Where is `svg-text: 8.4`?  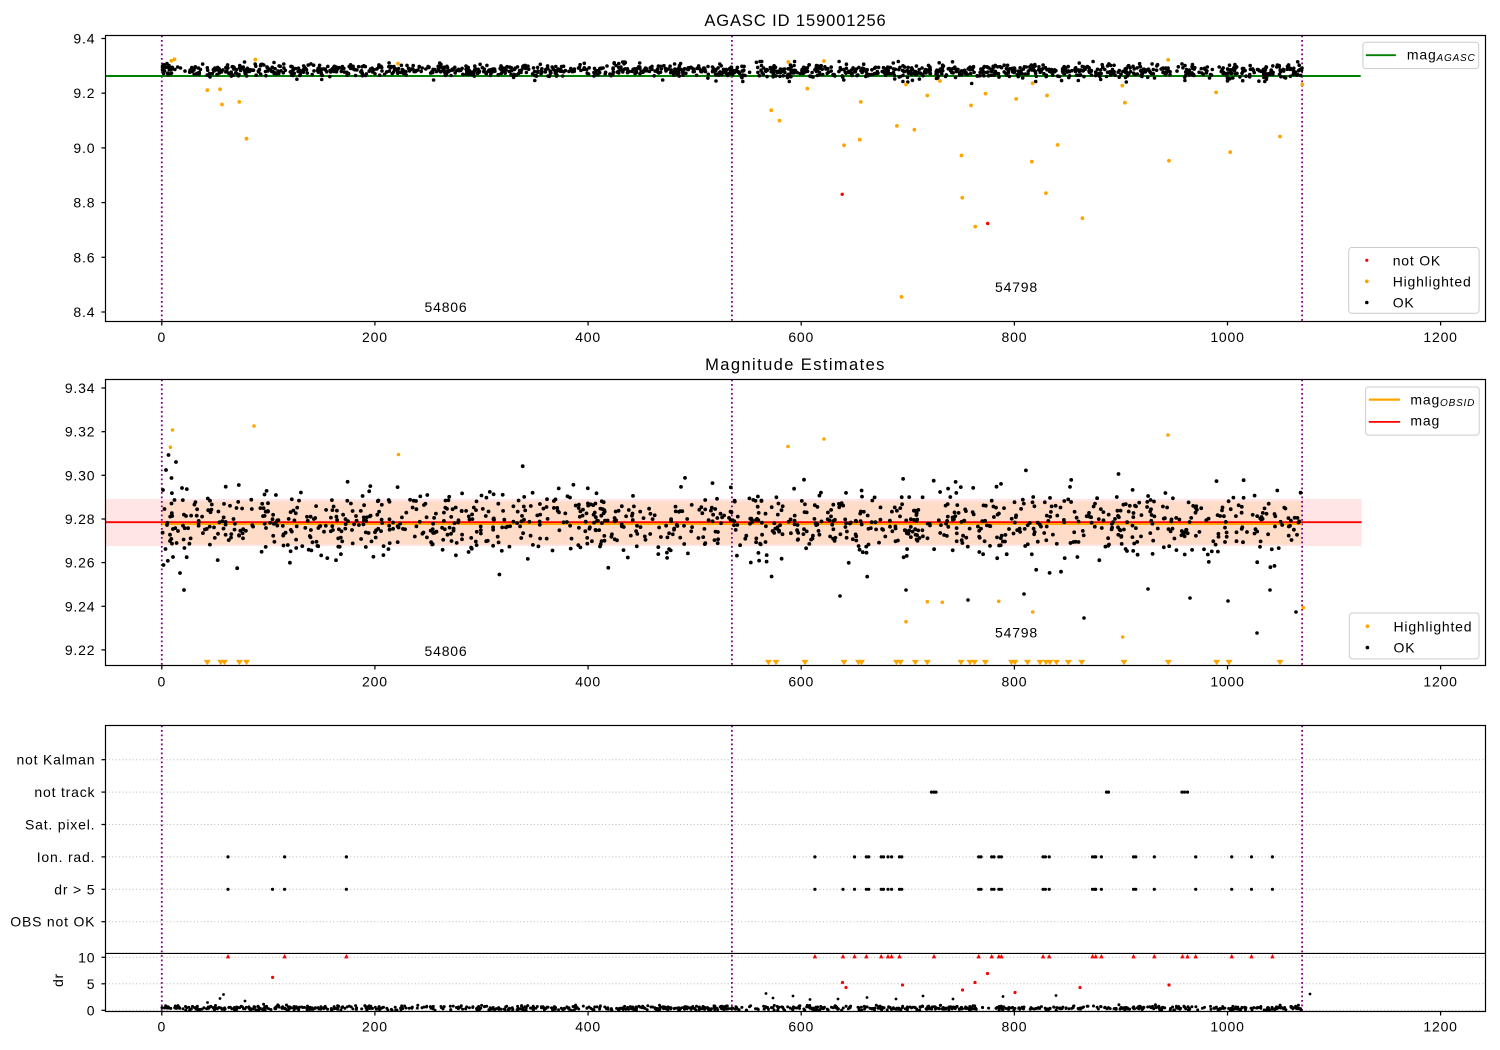
svg-text: 8.4 is located at coordinates (84, 312).